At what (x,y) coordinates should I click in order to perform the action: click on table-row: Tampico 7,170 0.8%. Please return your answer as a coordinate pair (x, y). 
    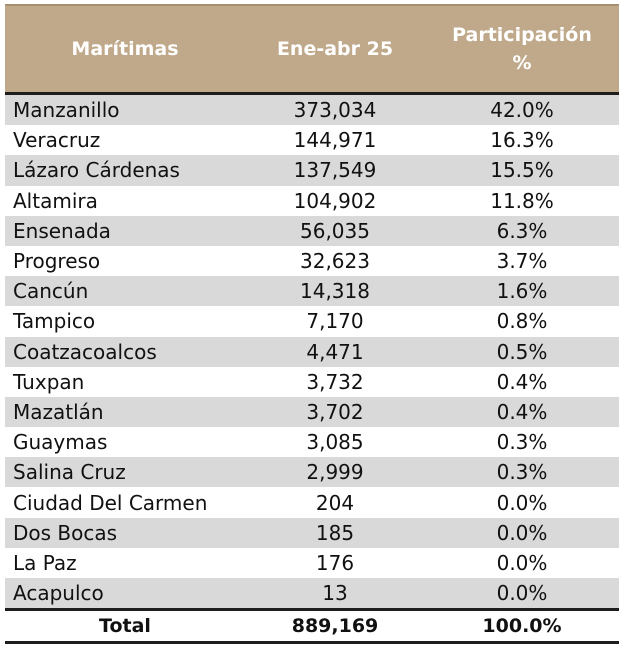
    Looking at the image, I should click on (312, 321).